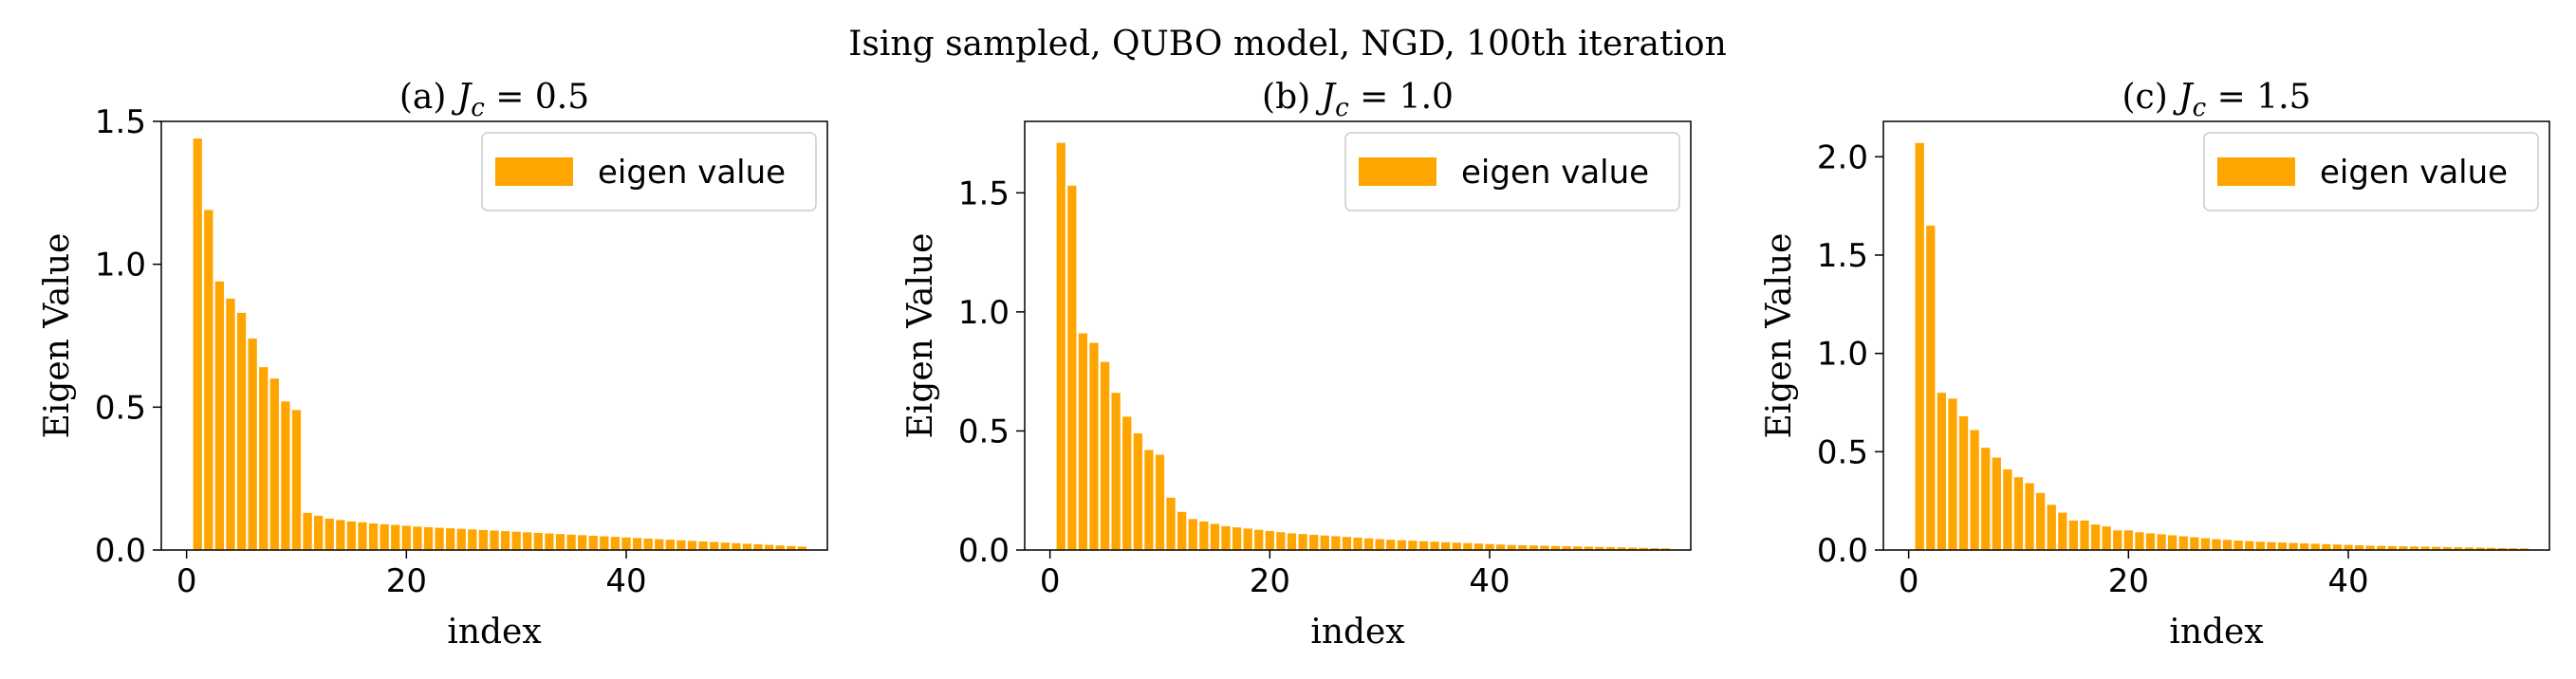 Image resolution: width=2576 pixels, height=679 pixels. What do you see at coordinates (984, 551) in the screenshot?
I see `y-tick-label-b-0.0: 0.0` at bounding box center [984, 551].